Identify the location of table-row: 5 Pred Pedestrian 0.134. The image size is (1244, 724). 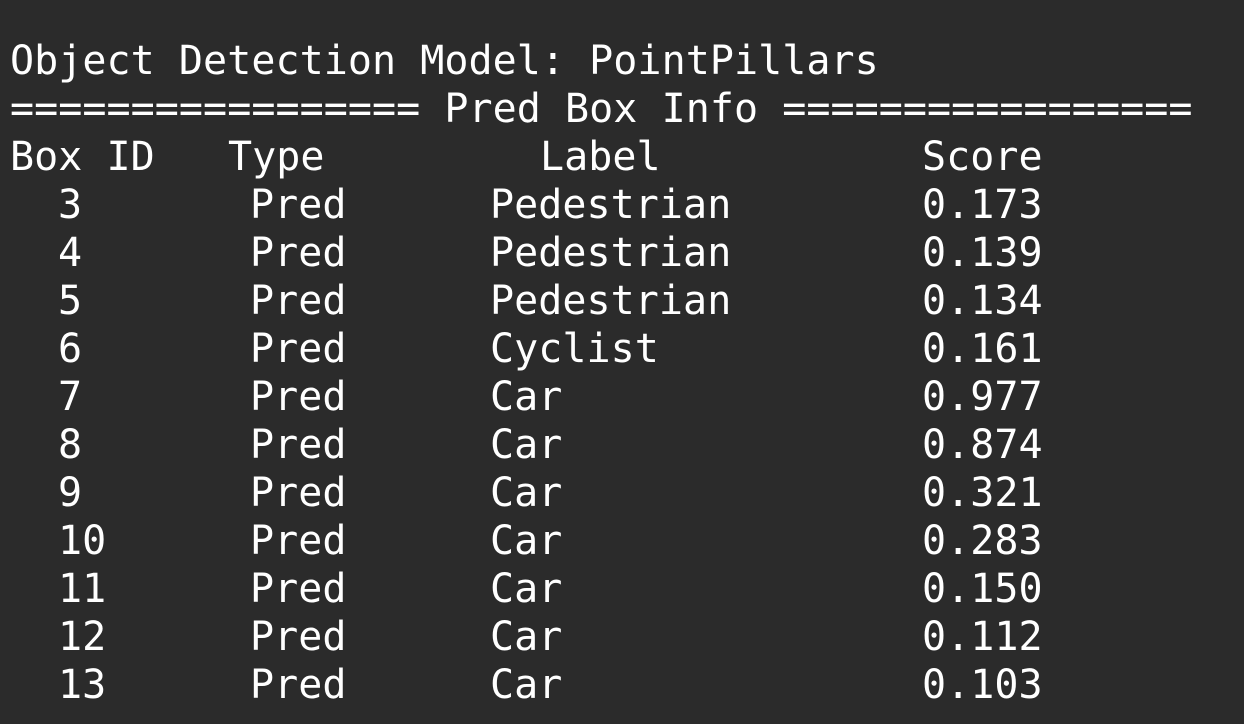
(622, 301).